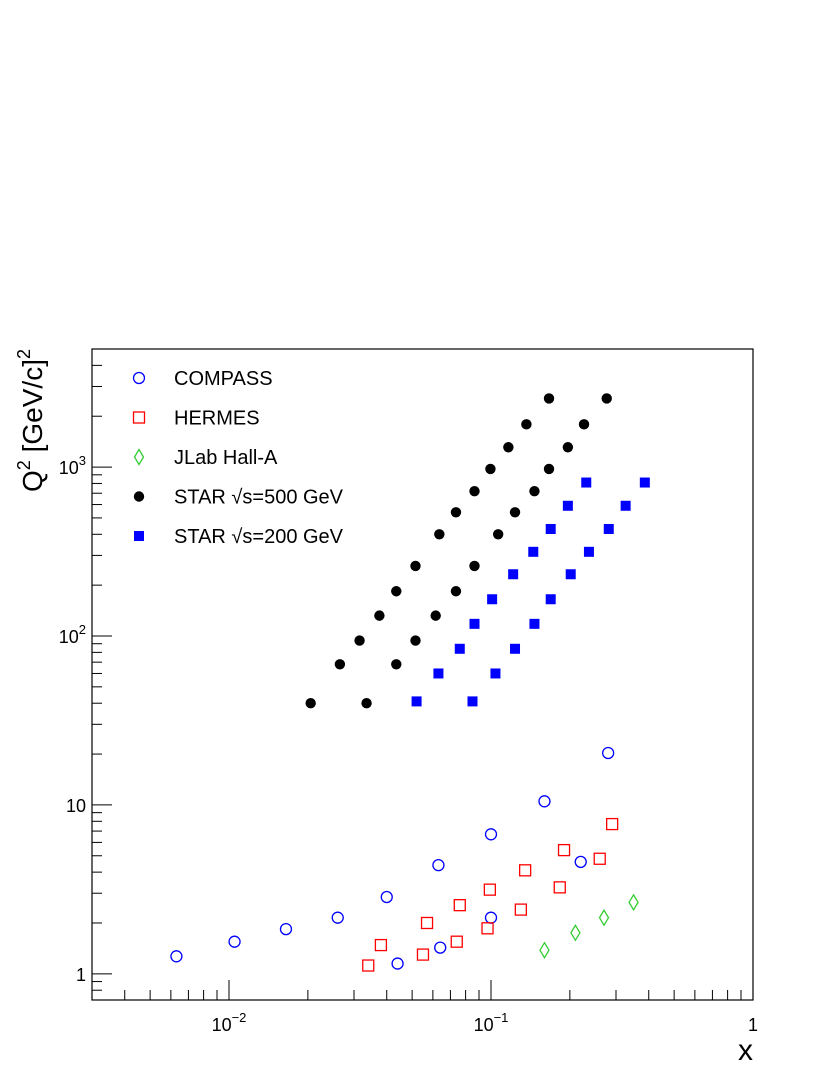  I want to click on y-tick-label: 10³, so click(72, 465).